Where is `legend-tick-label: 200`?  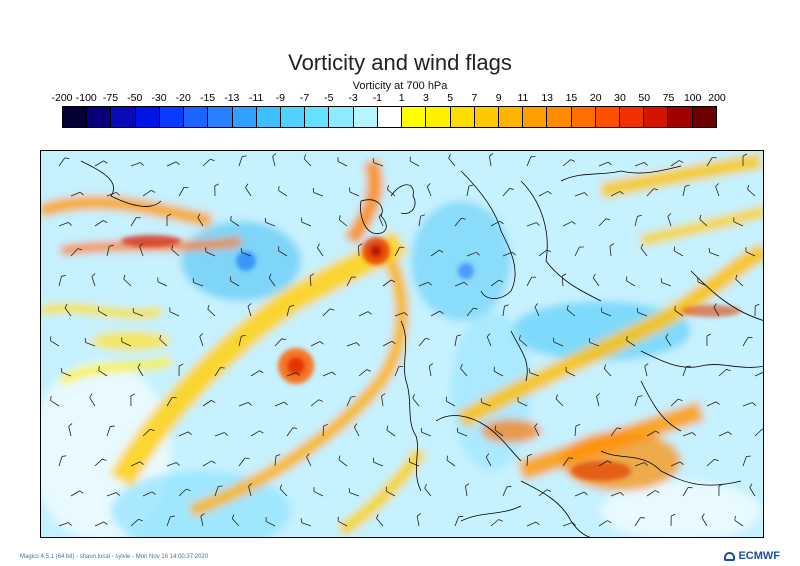 legend-tick-label: 200 is located at coordinates (717, 98).